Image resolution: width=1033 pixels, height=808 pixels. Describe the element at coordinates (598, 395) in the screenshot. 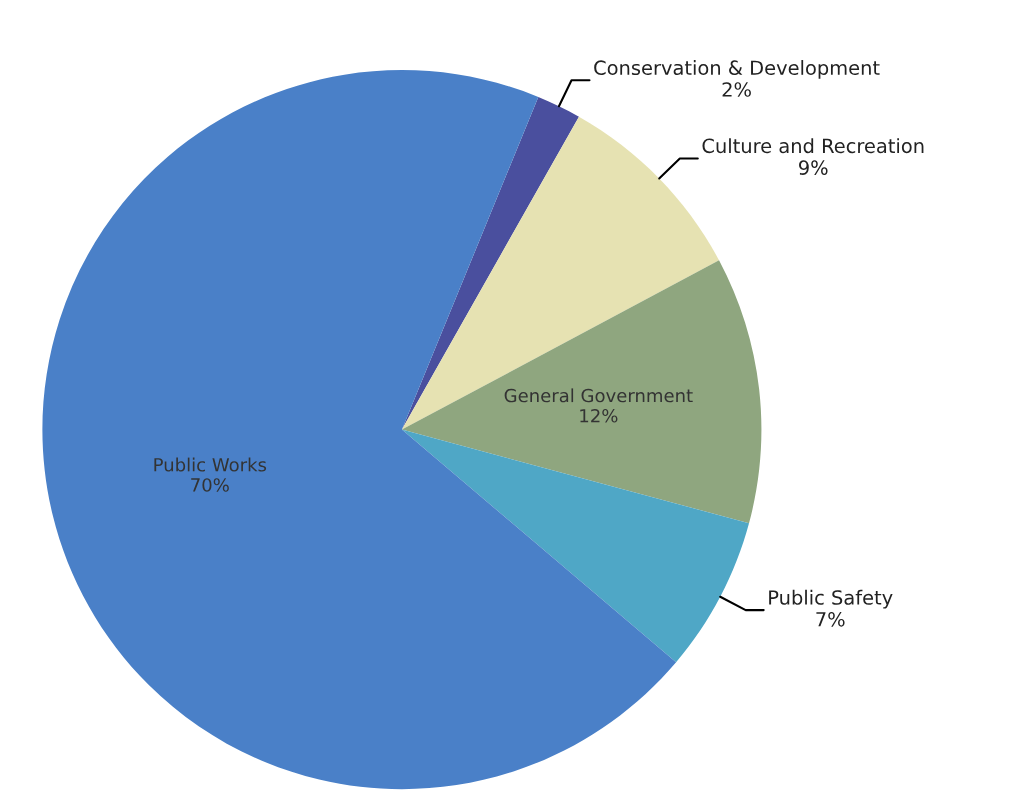

I see `slice-label: General Government` at that location.